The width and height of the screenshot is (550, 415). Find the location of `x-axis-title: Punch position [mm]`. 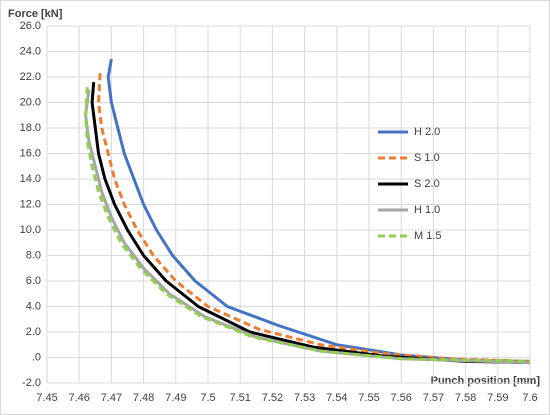

x-axis-title: Punch position [mm] is located at coordinates (486, 381).